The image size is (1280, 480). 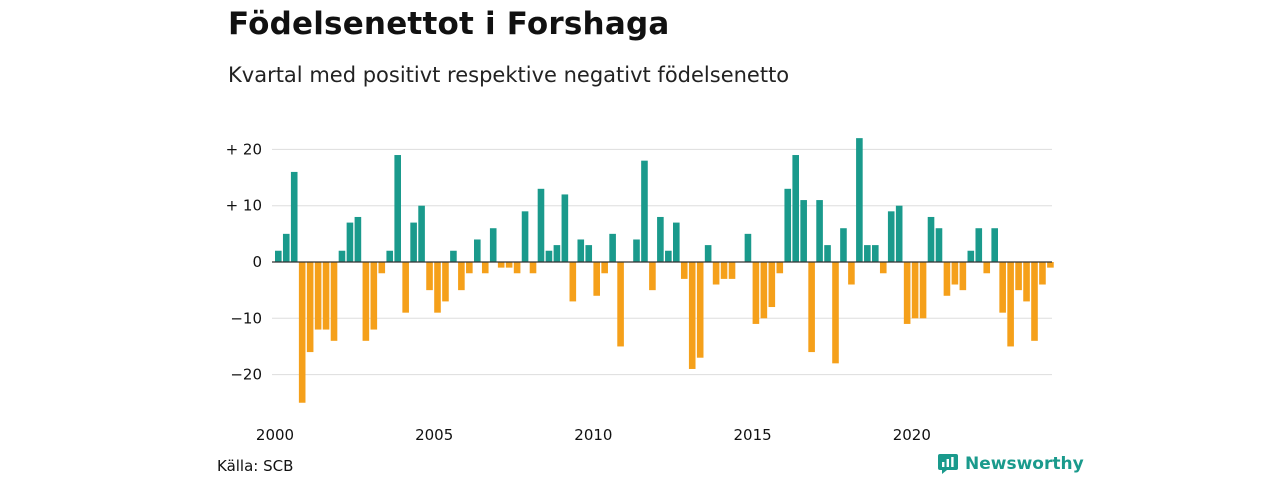 What do you see at coordinates (912, 435) in the screenshot?
I see `x-tick-label: 2020` at bounding box center [912, 435].